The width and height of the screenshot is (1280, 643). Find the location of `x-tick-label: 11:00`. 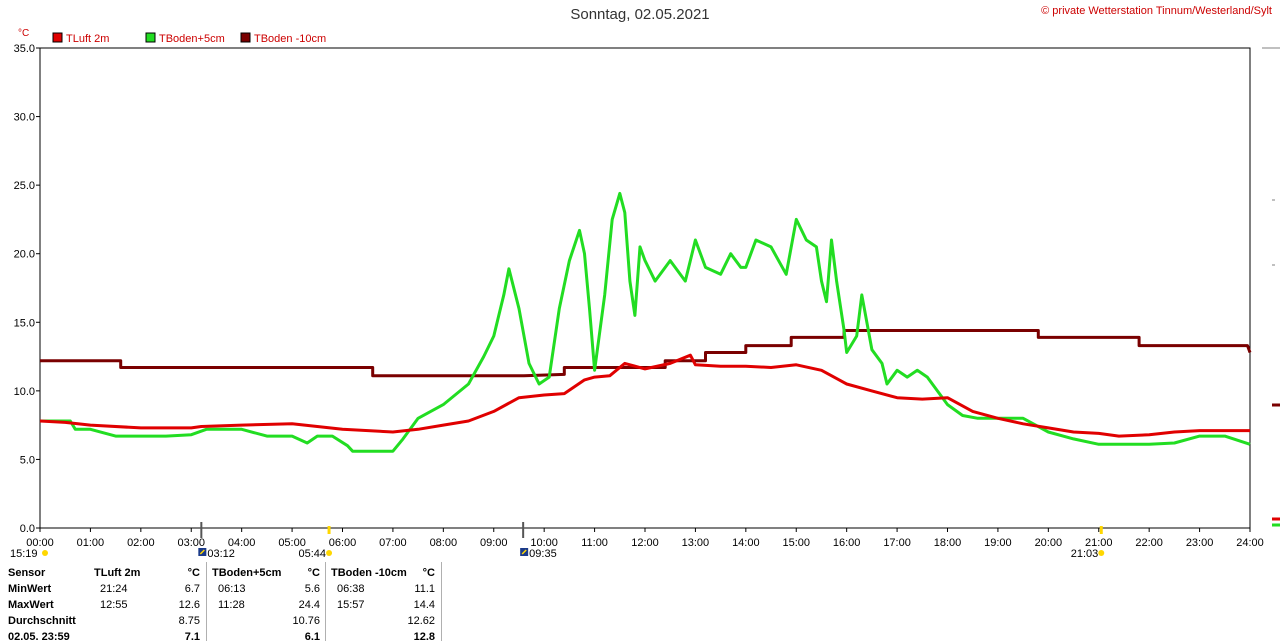

x-tick-label: 11:00 is located at coordinates (594, 543).